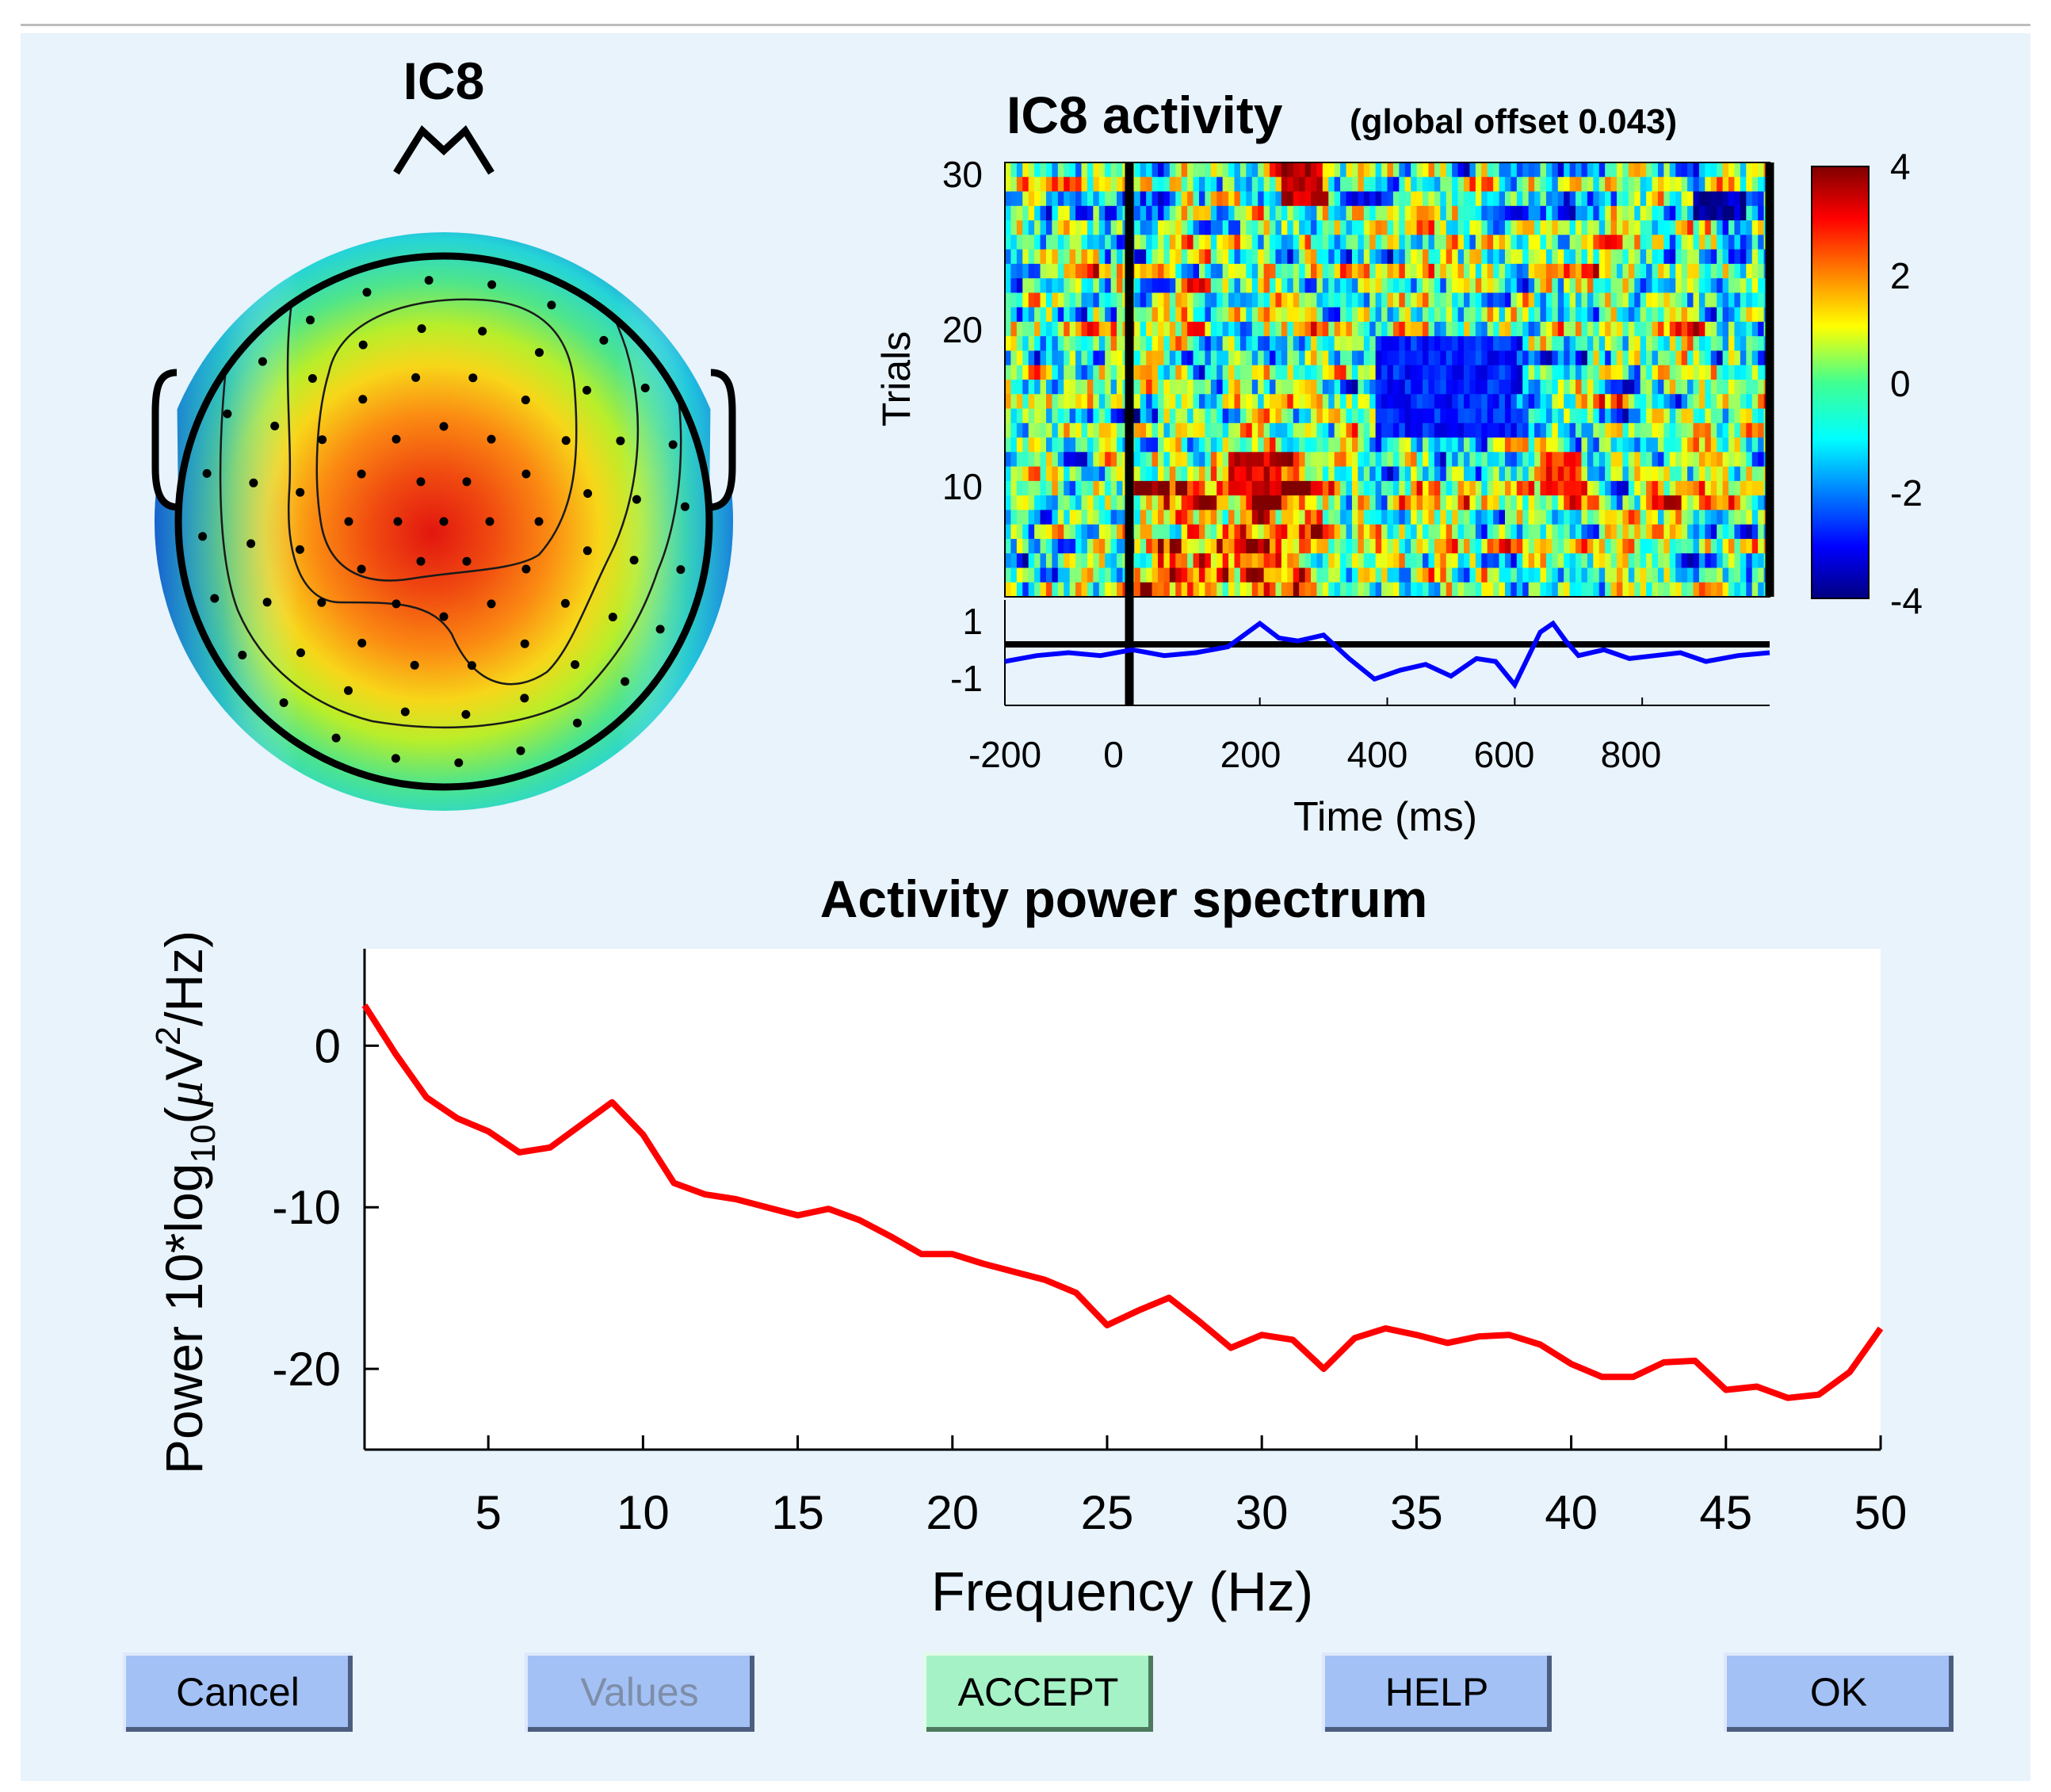 This screenshot has width=2051, height=1792. I want to click on electrode-dot, so click(398, 521).